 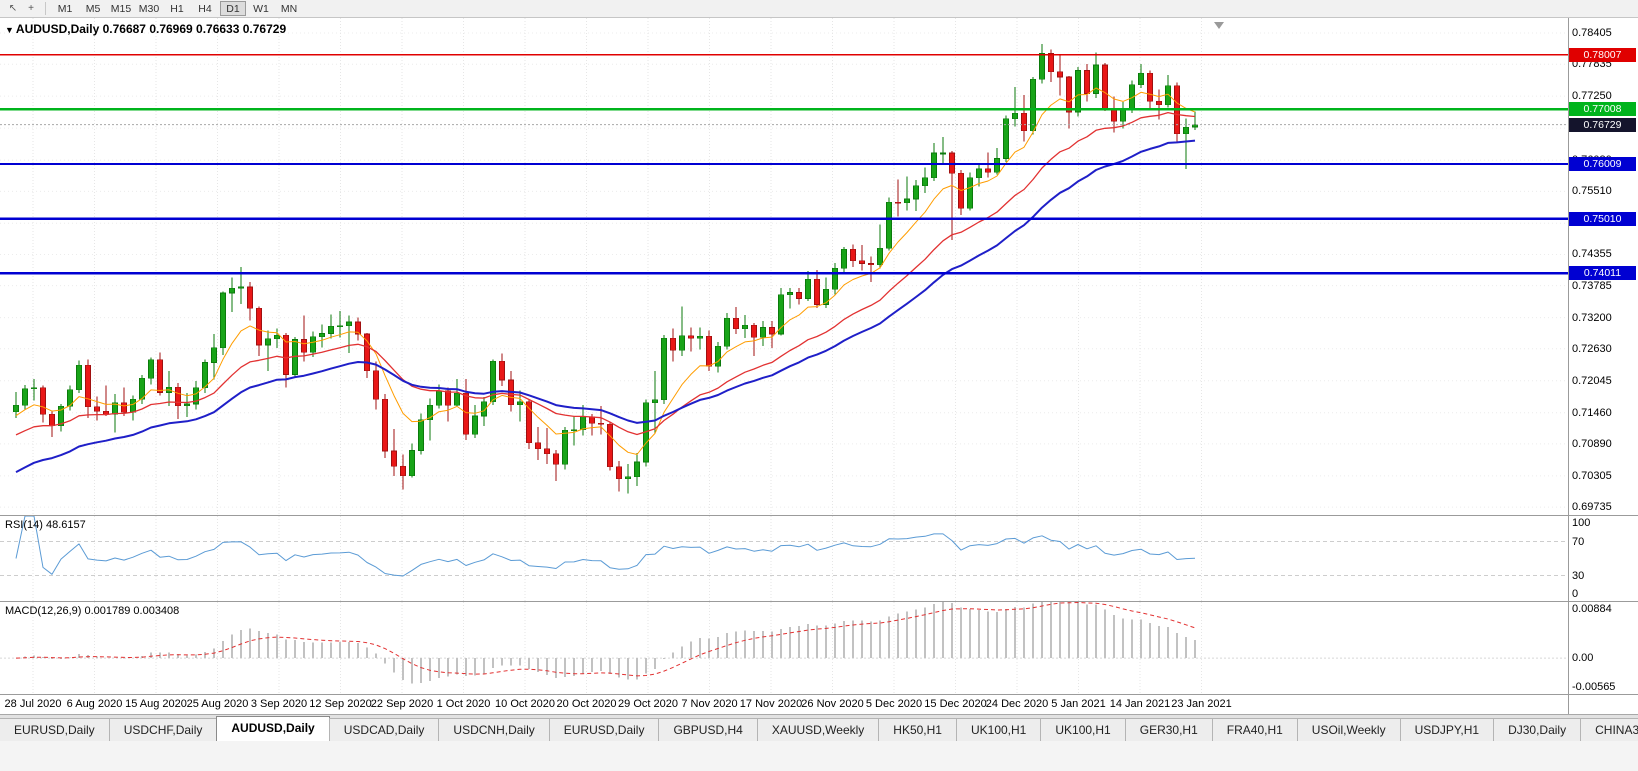 What do you see at coordinates (1592, 317) in the screenshot?
I see `price-axis-label: 0.73200` at bounding box center [1592, 317].